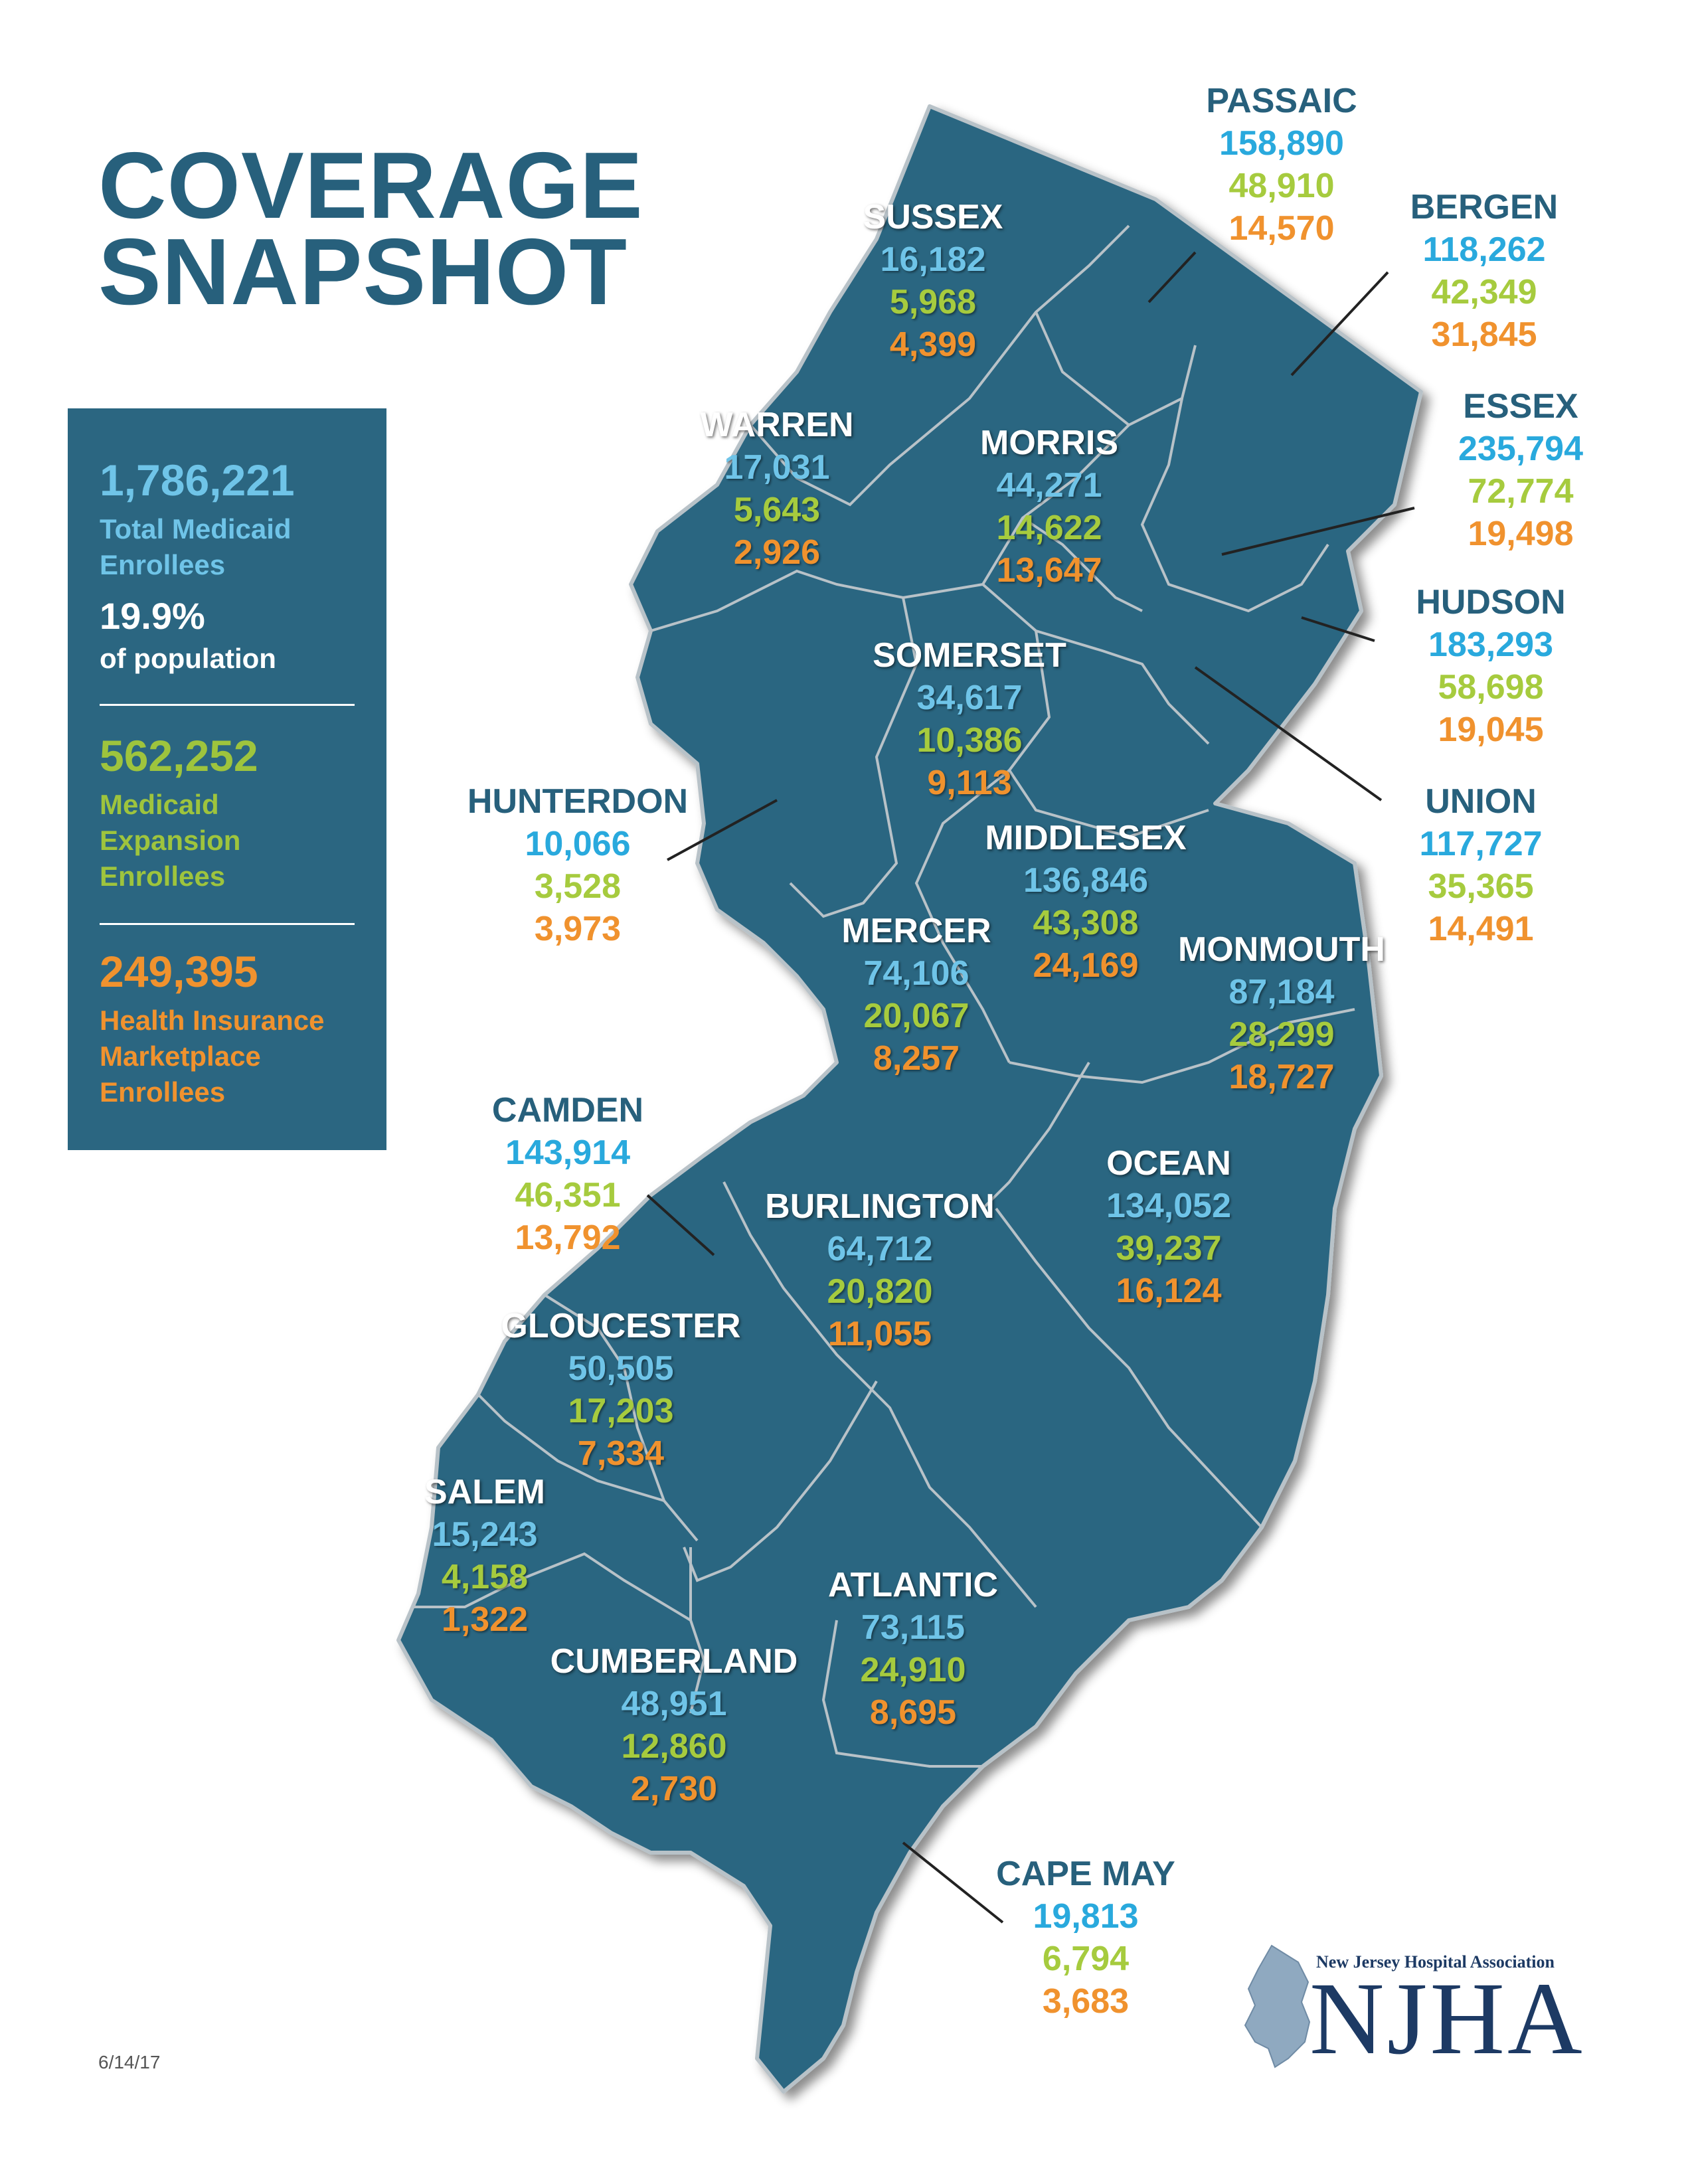 The image size is (1688, 2184). Describe the element at coordinates (196, 529) in the screenshot. I see `total-medicaid-label-1: Total Medicaid` at that location.